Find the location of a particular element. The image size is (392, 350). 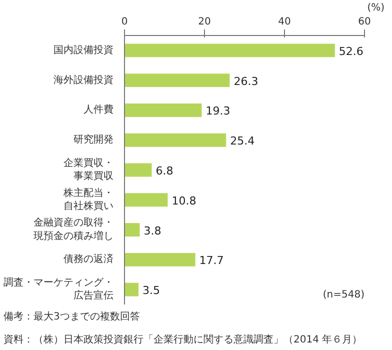

data-label: 3.8 is located at coordinates (153, 231).